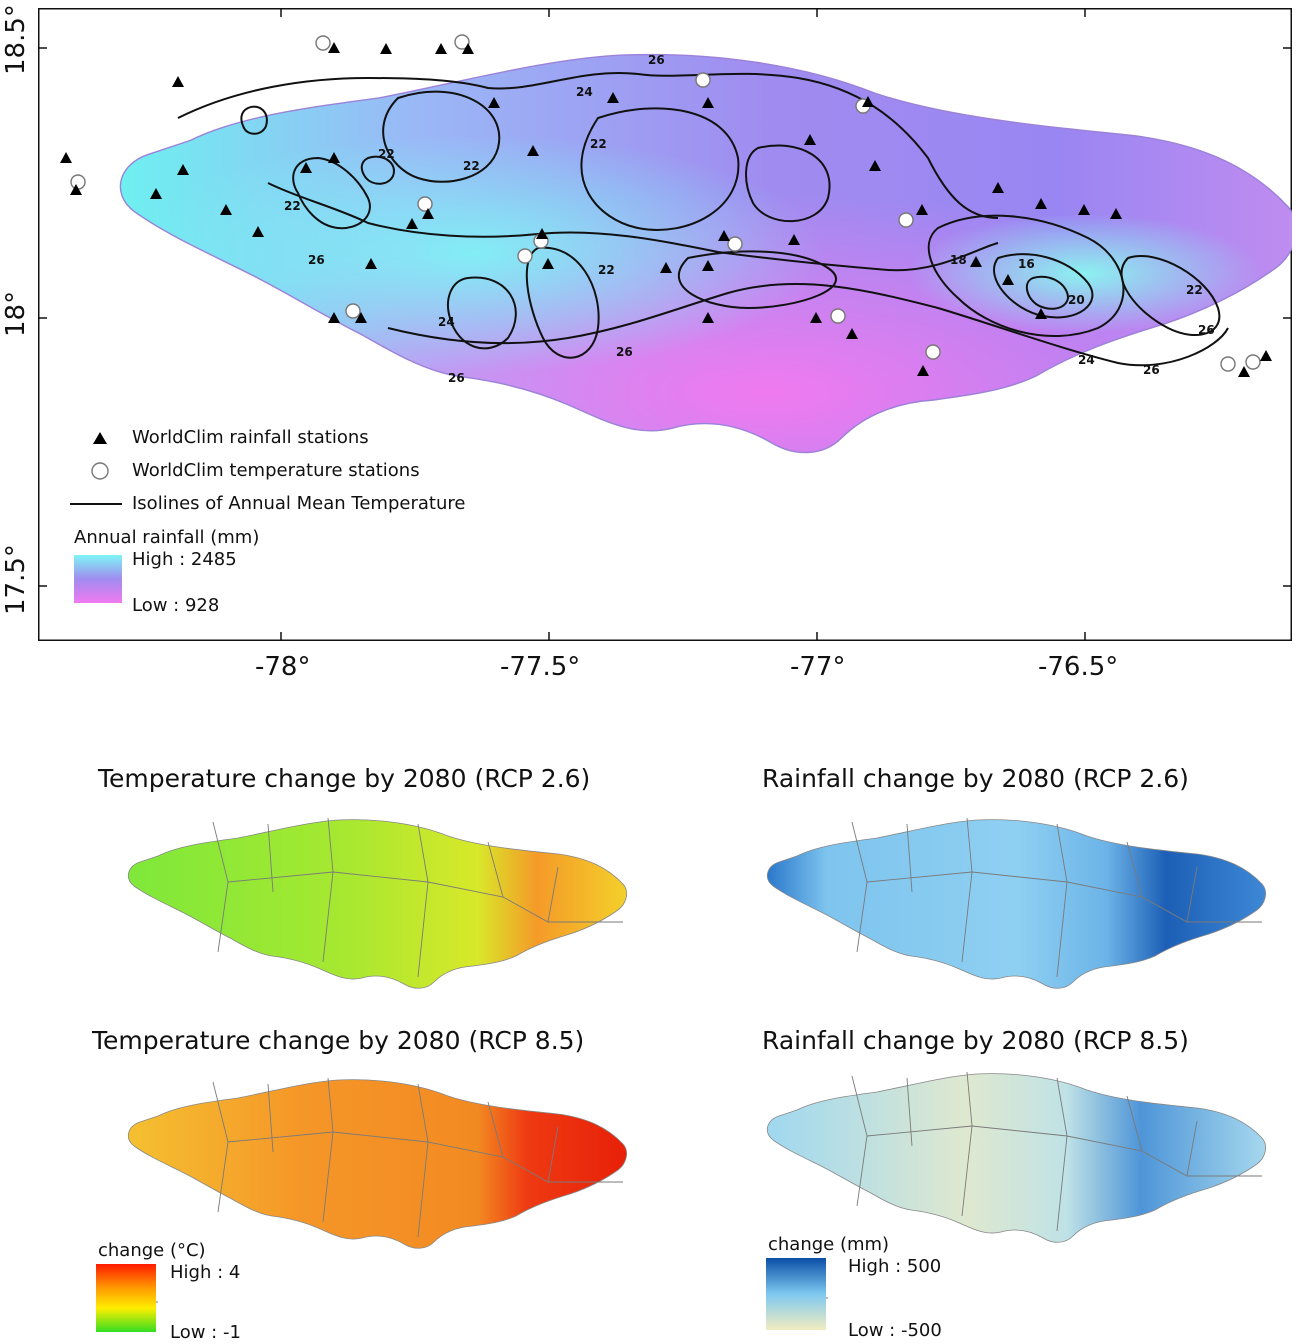 Image resolution: width=1299 pixels, height=1344 pixels. Describe the element at coordinates (250, 437) in the screenshot. I see `legend-rainfall-stations: WorldClim rainfall stations` at that location.